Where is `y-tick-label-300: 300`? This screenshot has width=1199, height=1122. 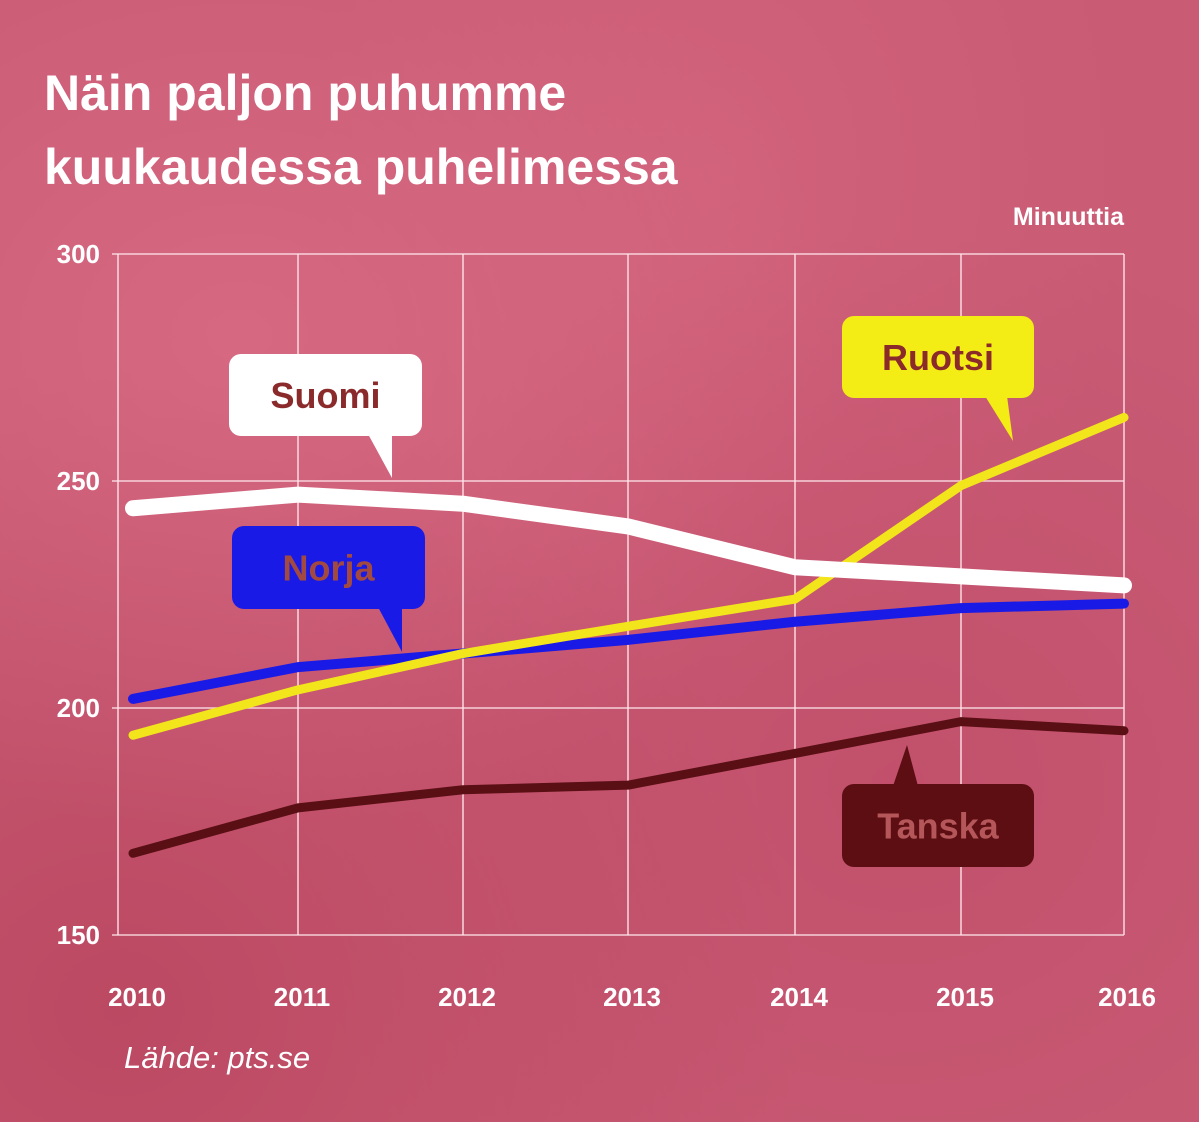
y-tick-label-300: 300 is located at coordinates (78, 254).